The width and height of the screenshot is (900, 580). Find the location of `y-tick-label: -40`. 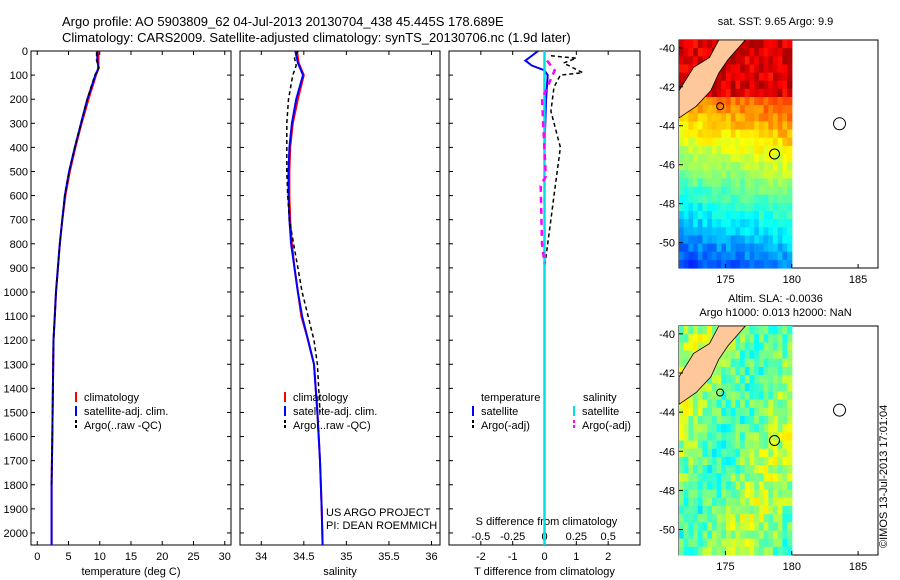

y-tick-label: -40 is located at coordinates (667, 49).